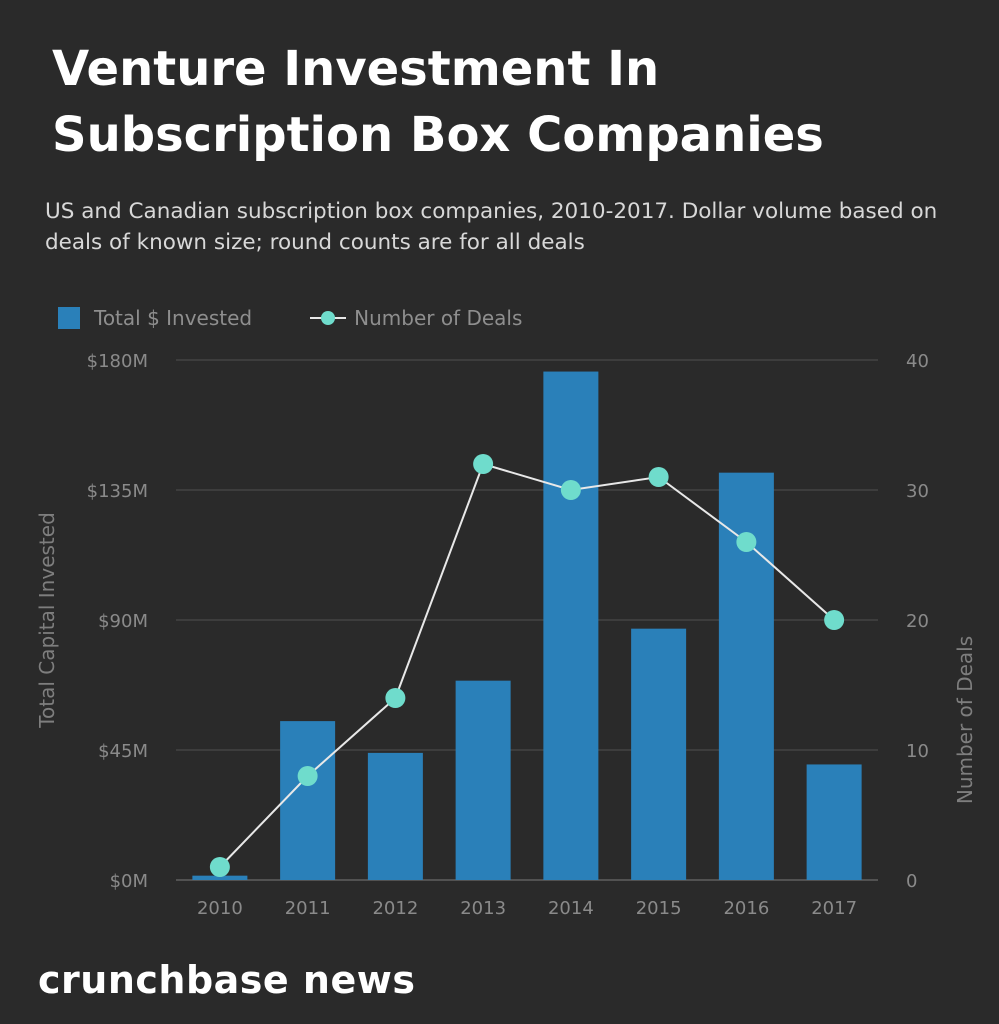 The height and width of the screenshot is (1024, 999). Describe the element at coordinates (834, 620) in the screenshot. I see `deals-point-2017` at that location.